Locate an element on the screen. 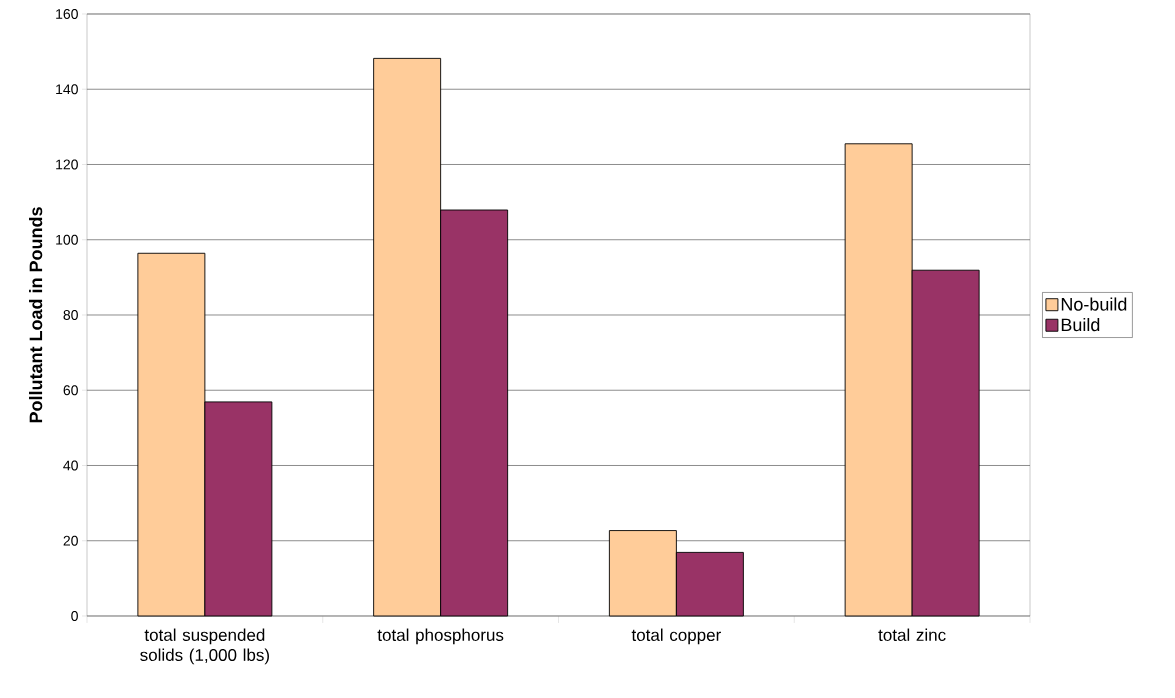 The image size is (1175, 698). x-tick-label: total zinc is located at coordinates (912, 635).